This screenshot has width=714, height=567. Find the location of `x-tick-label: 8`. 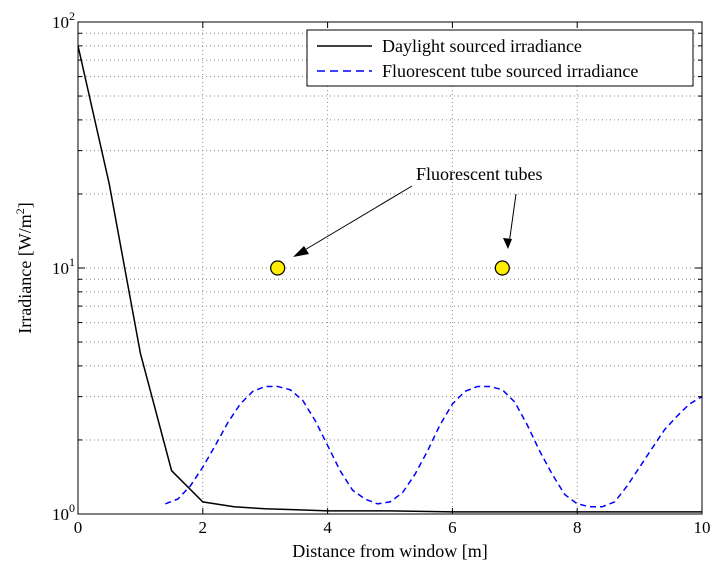

x-tick-label: 8 is located at coordinates (577, 527).